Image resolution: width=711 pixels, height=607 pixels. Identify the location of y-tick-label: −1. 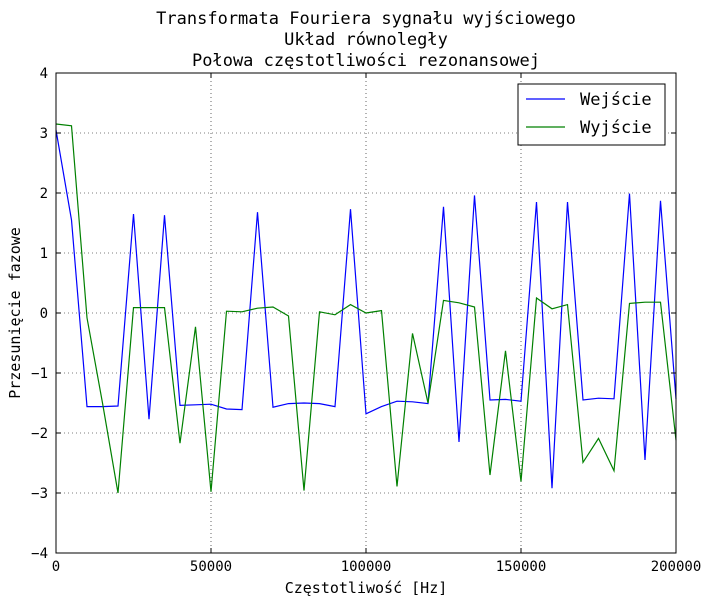
(39, 374).